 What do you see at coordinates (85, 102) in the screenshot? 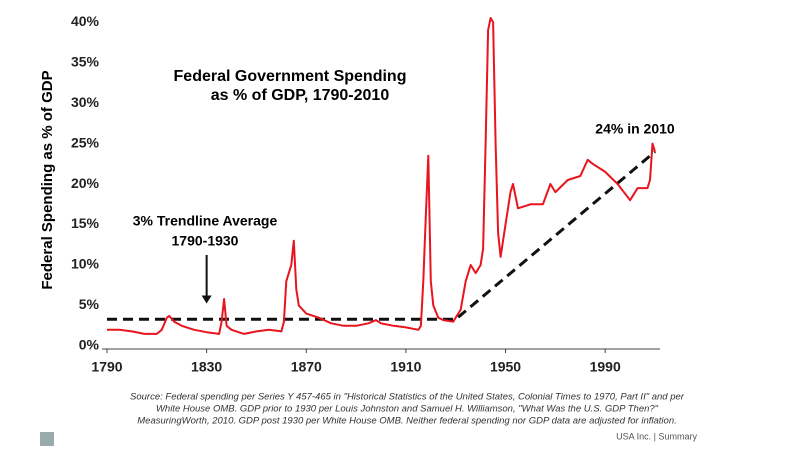
I see `y-tick-label: 30%` at bounding box center [85, 102].